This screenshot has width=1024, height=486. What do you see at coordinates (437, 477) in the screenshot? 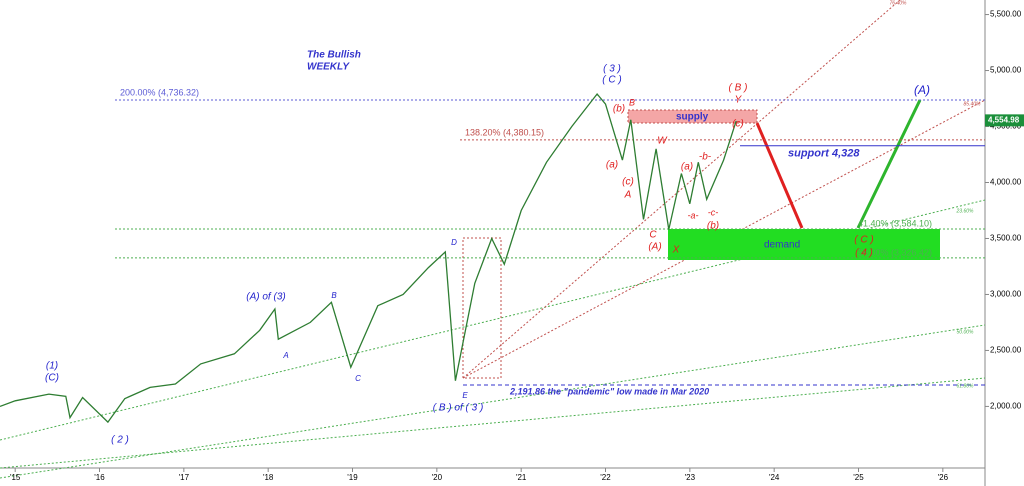
I see `x-tick-label: '20` at bounding box center [437, 477].